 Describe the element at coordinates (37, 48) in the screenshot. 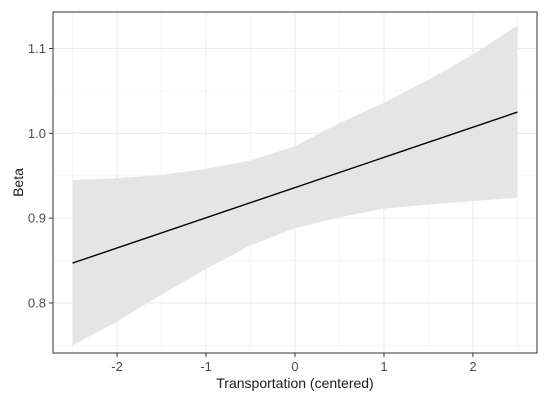

I see `y-tick-label: 1.1` at that location.